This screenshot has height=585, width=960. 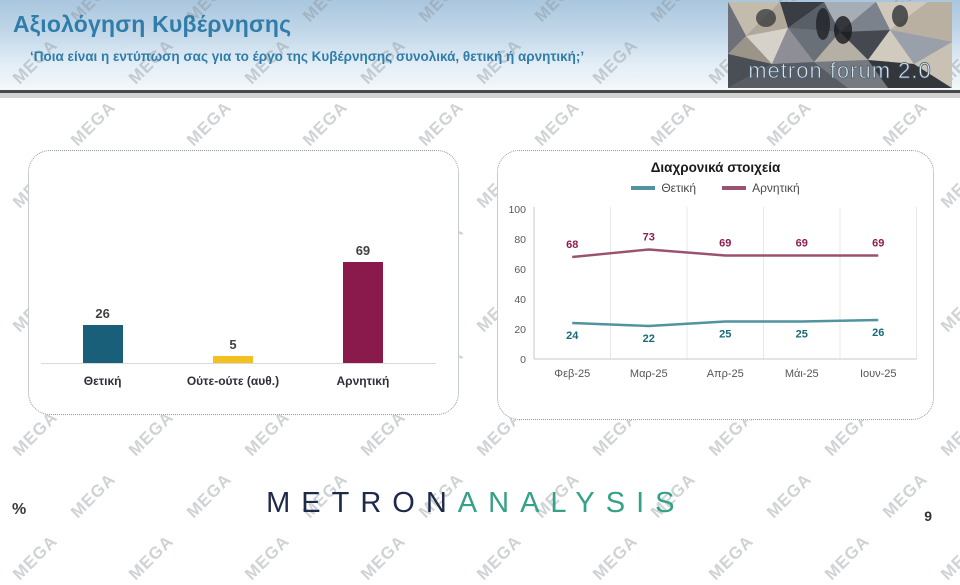 What do you see at coordinates (238, 266) in the screenshot?
I see `bar-chart: 26 5 69` at bounding box center [238, 266].